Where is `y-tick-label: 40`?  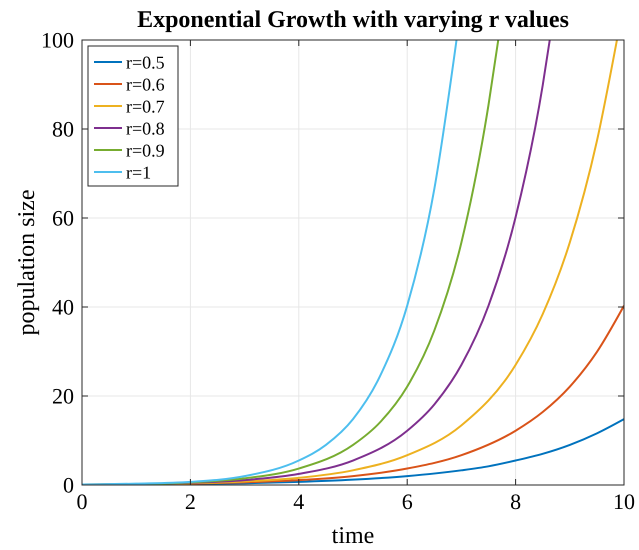 y-tick-label: 40 is located at coordinates (63, 307).